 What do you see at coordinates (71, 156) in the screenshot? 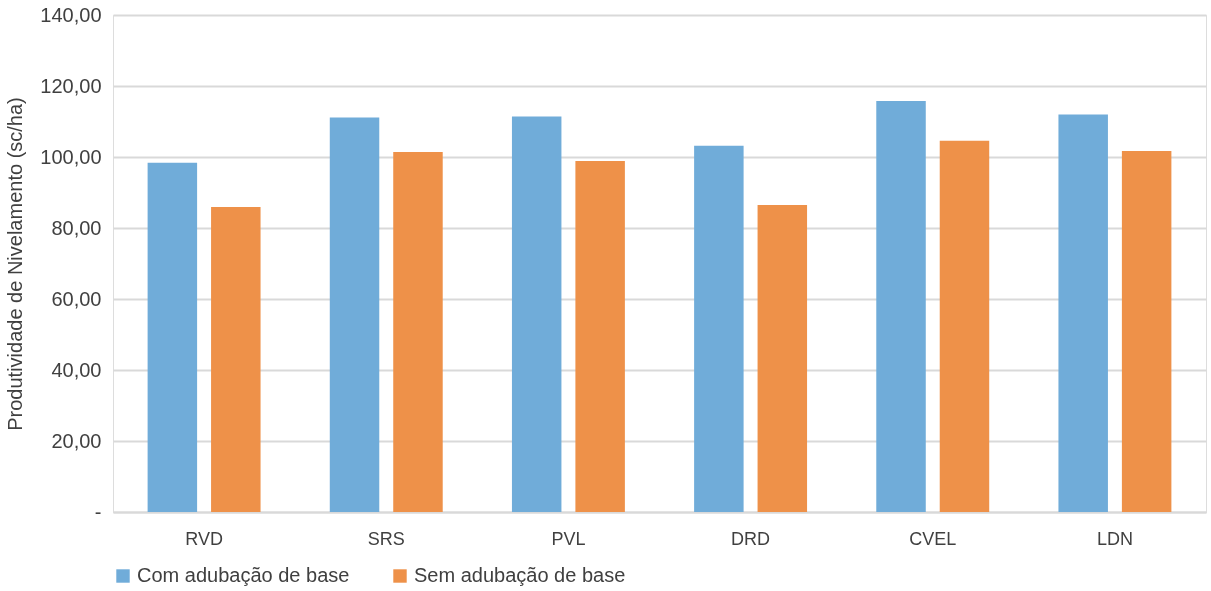
I see `y-tick-label: 100,00` at bounding box center [71, 156].